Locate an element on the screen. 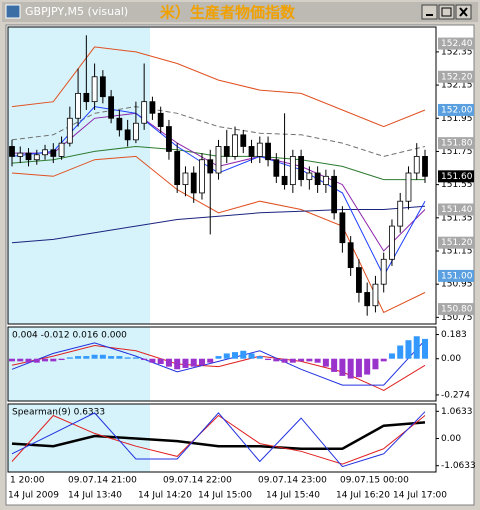 This screenshot has width=480, height=510. y-tick-label: -0.274 is located at coordinates (455, 395).